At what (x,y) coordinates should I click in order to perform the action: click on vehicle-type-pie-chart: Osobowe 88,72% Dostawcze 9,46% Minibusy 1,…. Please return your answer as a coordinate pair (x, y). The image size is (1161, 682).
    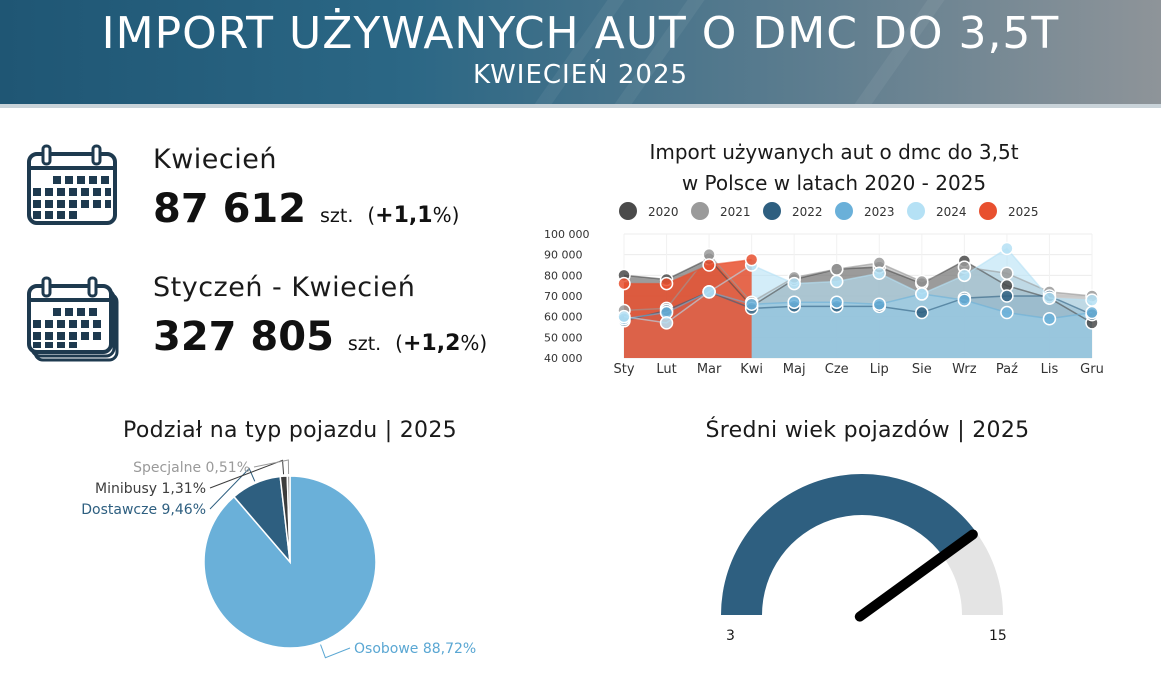
    Looking at the image, I should click on (278, 559).